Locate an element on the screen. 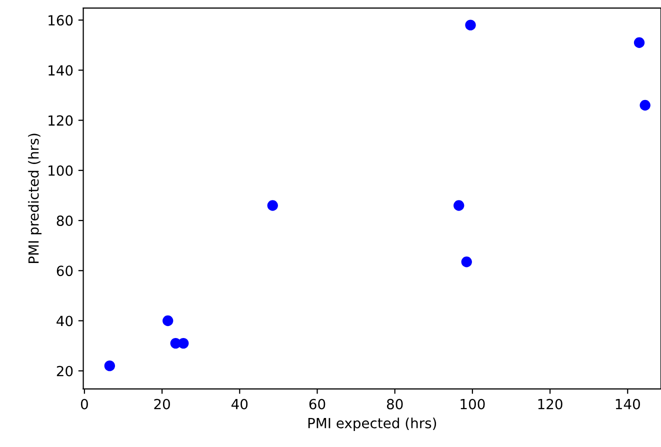 The height and width of the screenshot is (447, 661). y-tick-label: 140 is located at coordinates (60, 70).